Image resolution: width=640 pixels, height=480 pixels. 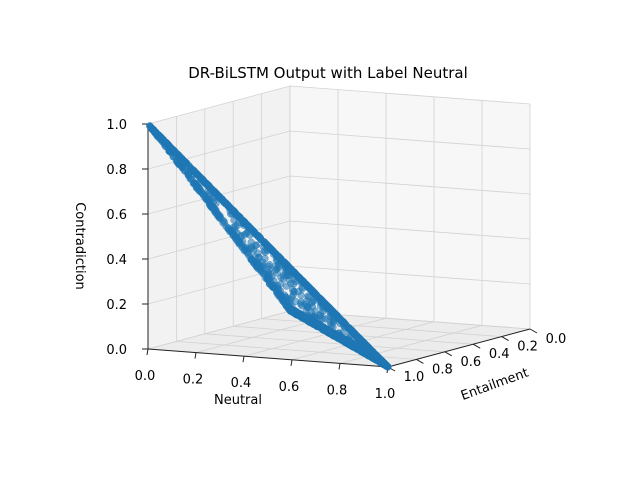 I want to click on grid-line-y-floor, so click(x=324, y=343).